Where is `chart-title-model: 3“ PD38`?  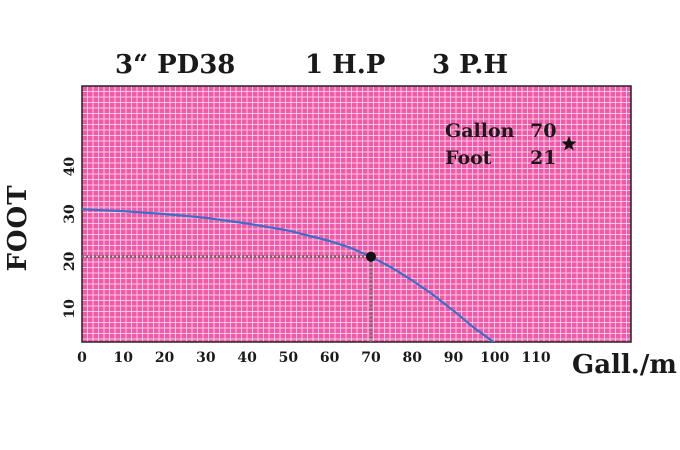 chart-title-model: 3“ PD38 is located at coordinates (175, 65).